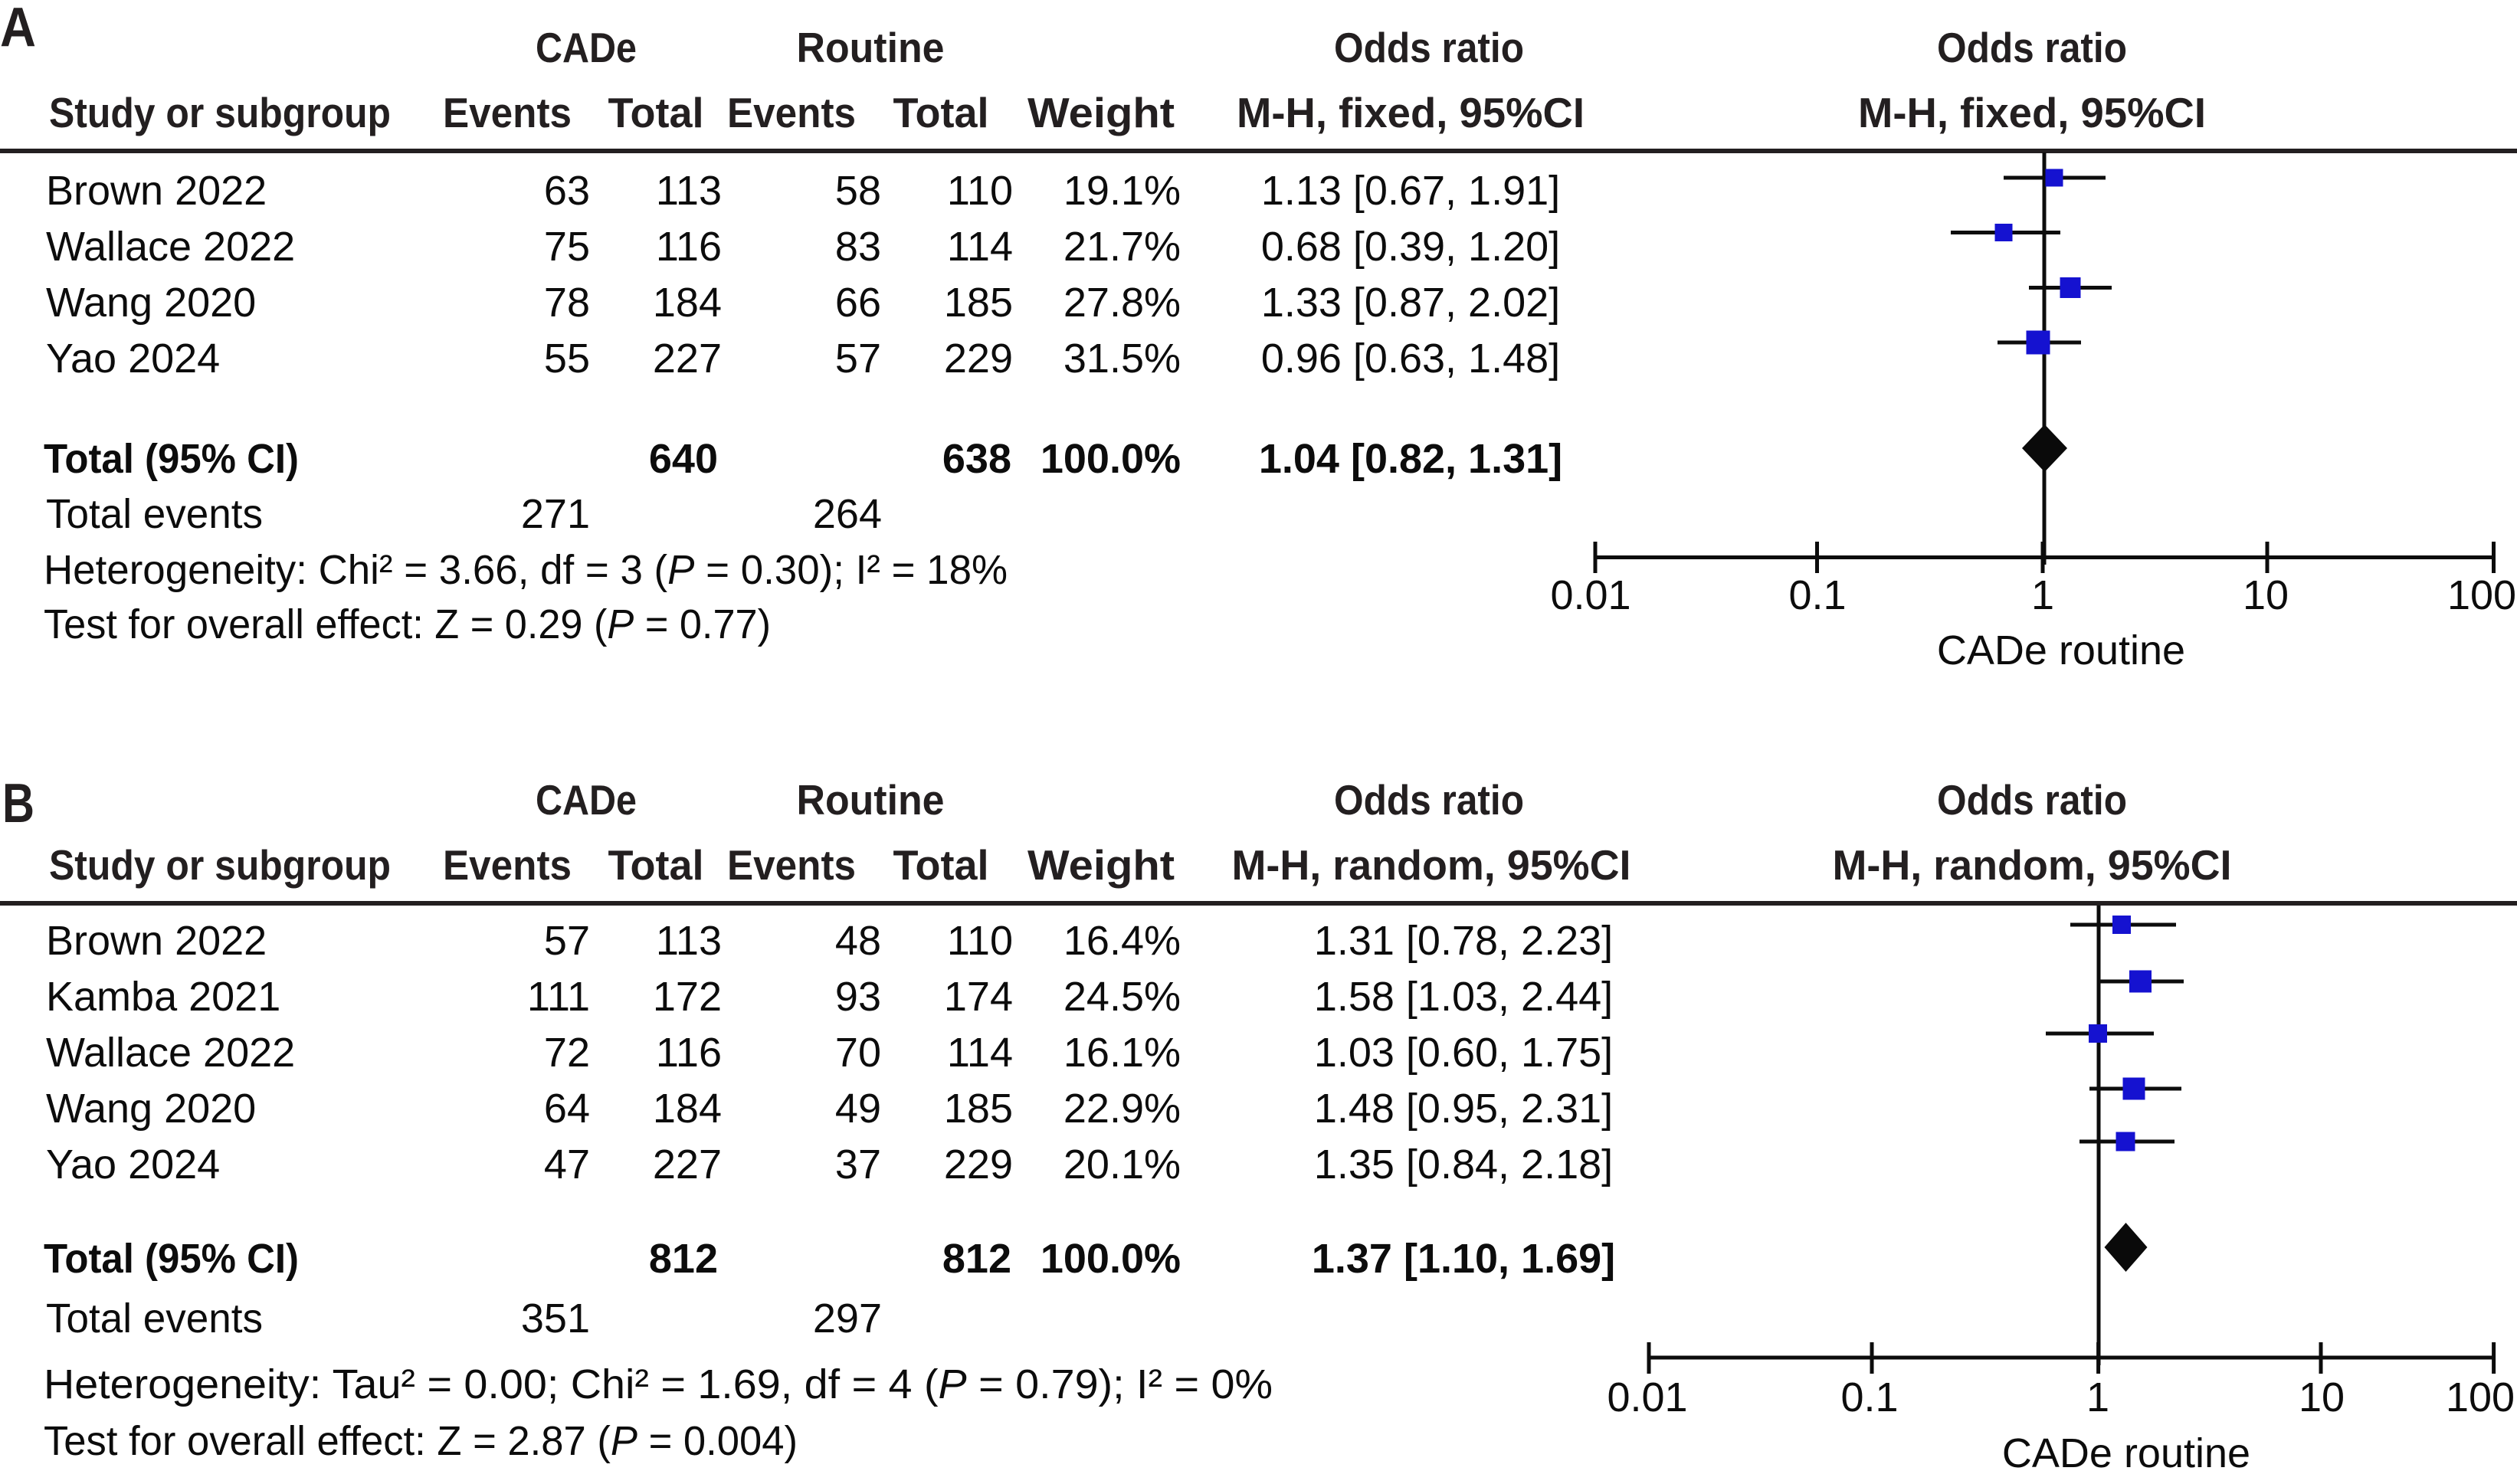 This screenshot has height=1484, width=2517. What do you see at coordinates (1410, 247) in the screenshot?
I see `svg-text: 0.68 [0.39, 1.20]` at bounding box center [1410, 247].